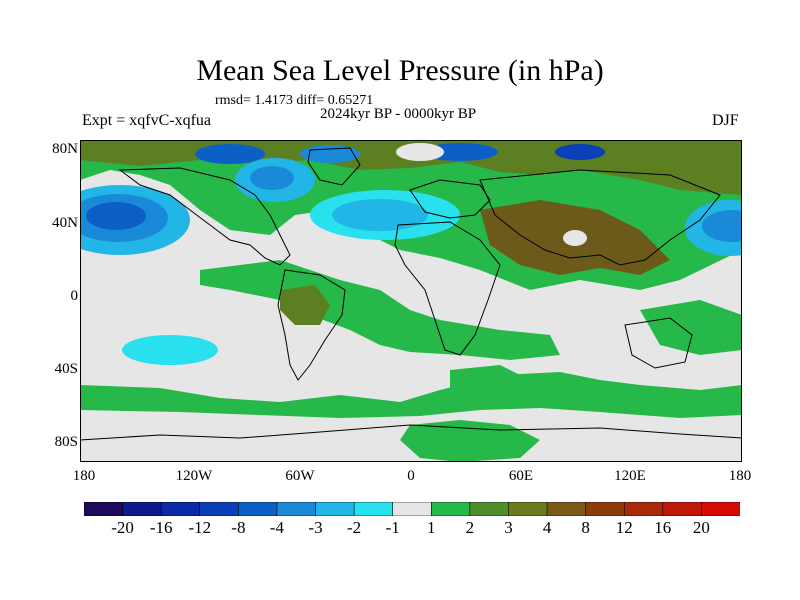  What do you see at coordinates (398, 114) in the screenshot?
I see `time-period-label: 2024kyr BP - 0000kyr BP` at bounding box center [398, 114].